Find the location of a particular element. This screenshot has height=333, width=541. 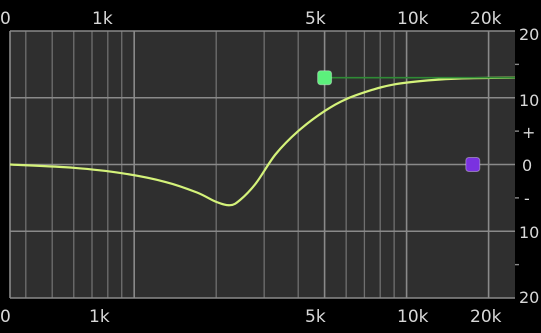

green-band-handle is located at coordinates (325, 78).